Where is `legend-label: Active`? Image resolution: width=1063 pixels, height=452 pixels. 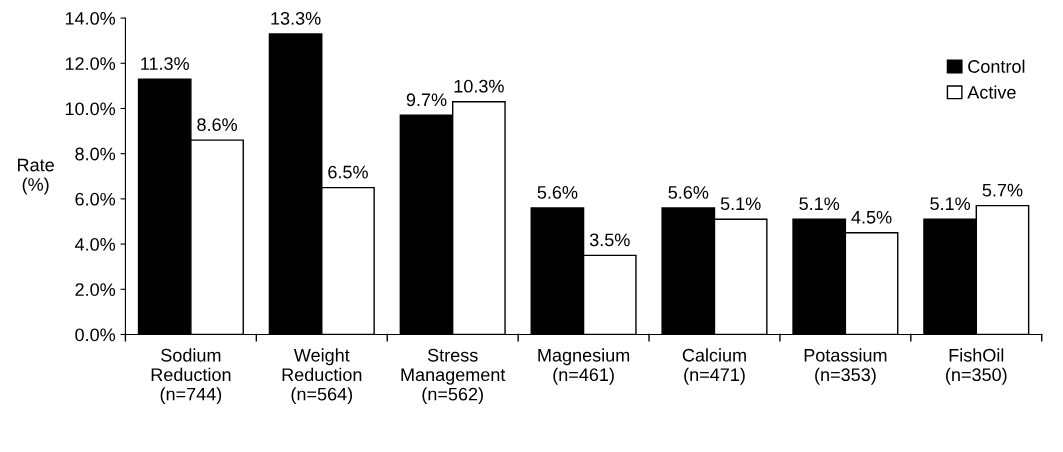 legend-label: Active is located at coordinates (991, 92).